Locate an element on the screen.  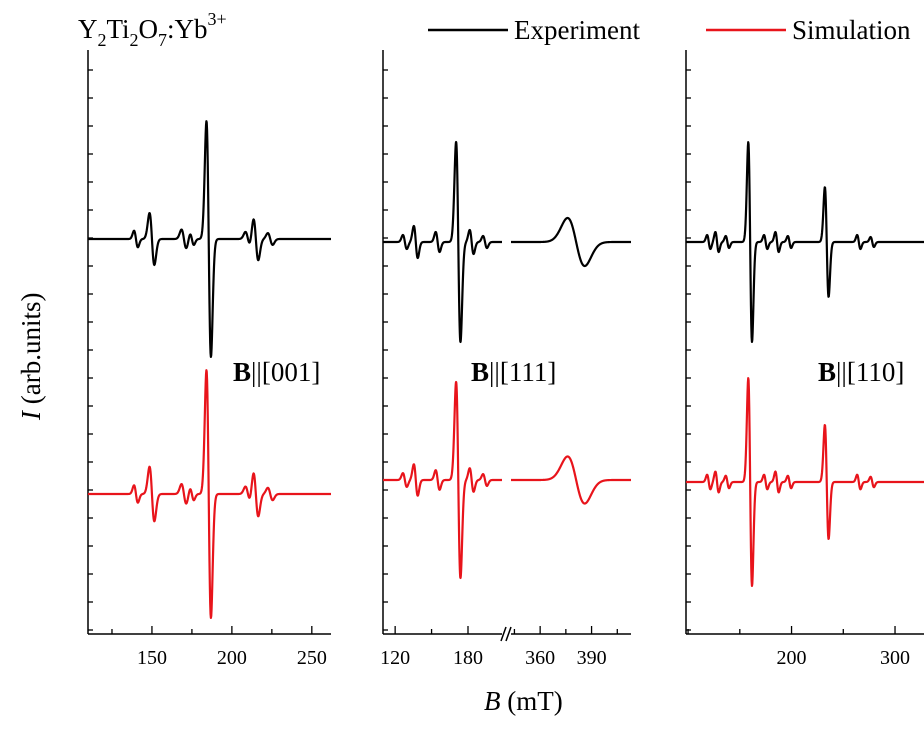
x-tick-label: 390 is located at coordinates (592, 658).